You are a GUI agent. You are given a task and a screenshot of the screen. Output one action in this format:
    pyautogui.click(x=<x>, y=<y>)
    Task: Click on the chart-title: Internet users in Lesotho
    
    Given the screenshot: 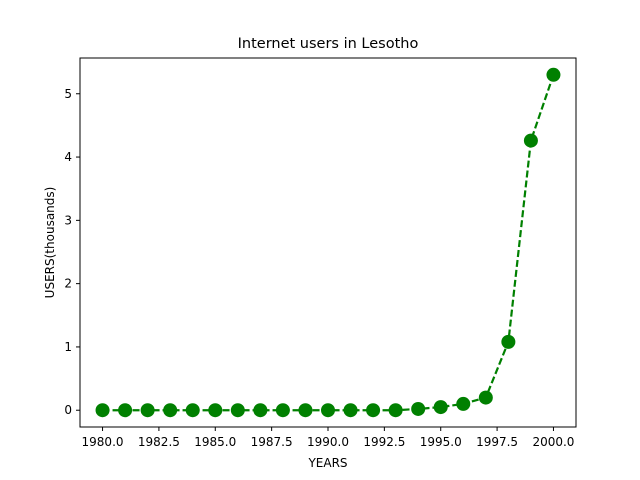 What is the action you would take?
    pyautogui.click(x=328, y=44)
    